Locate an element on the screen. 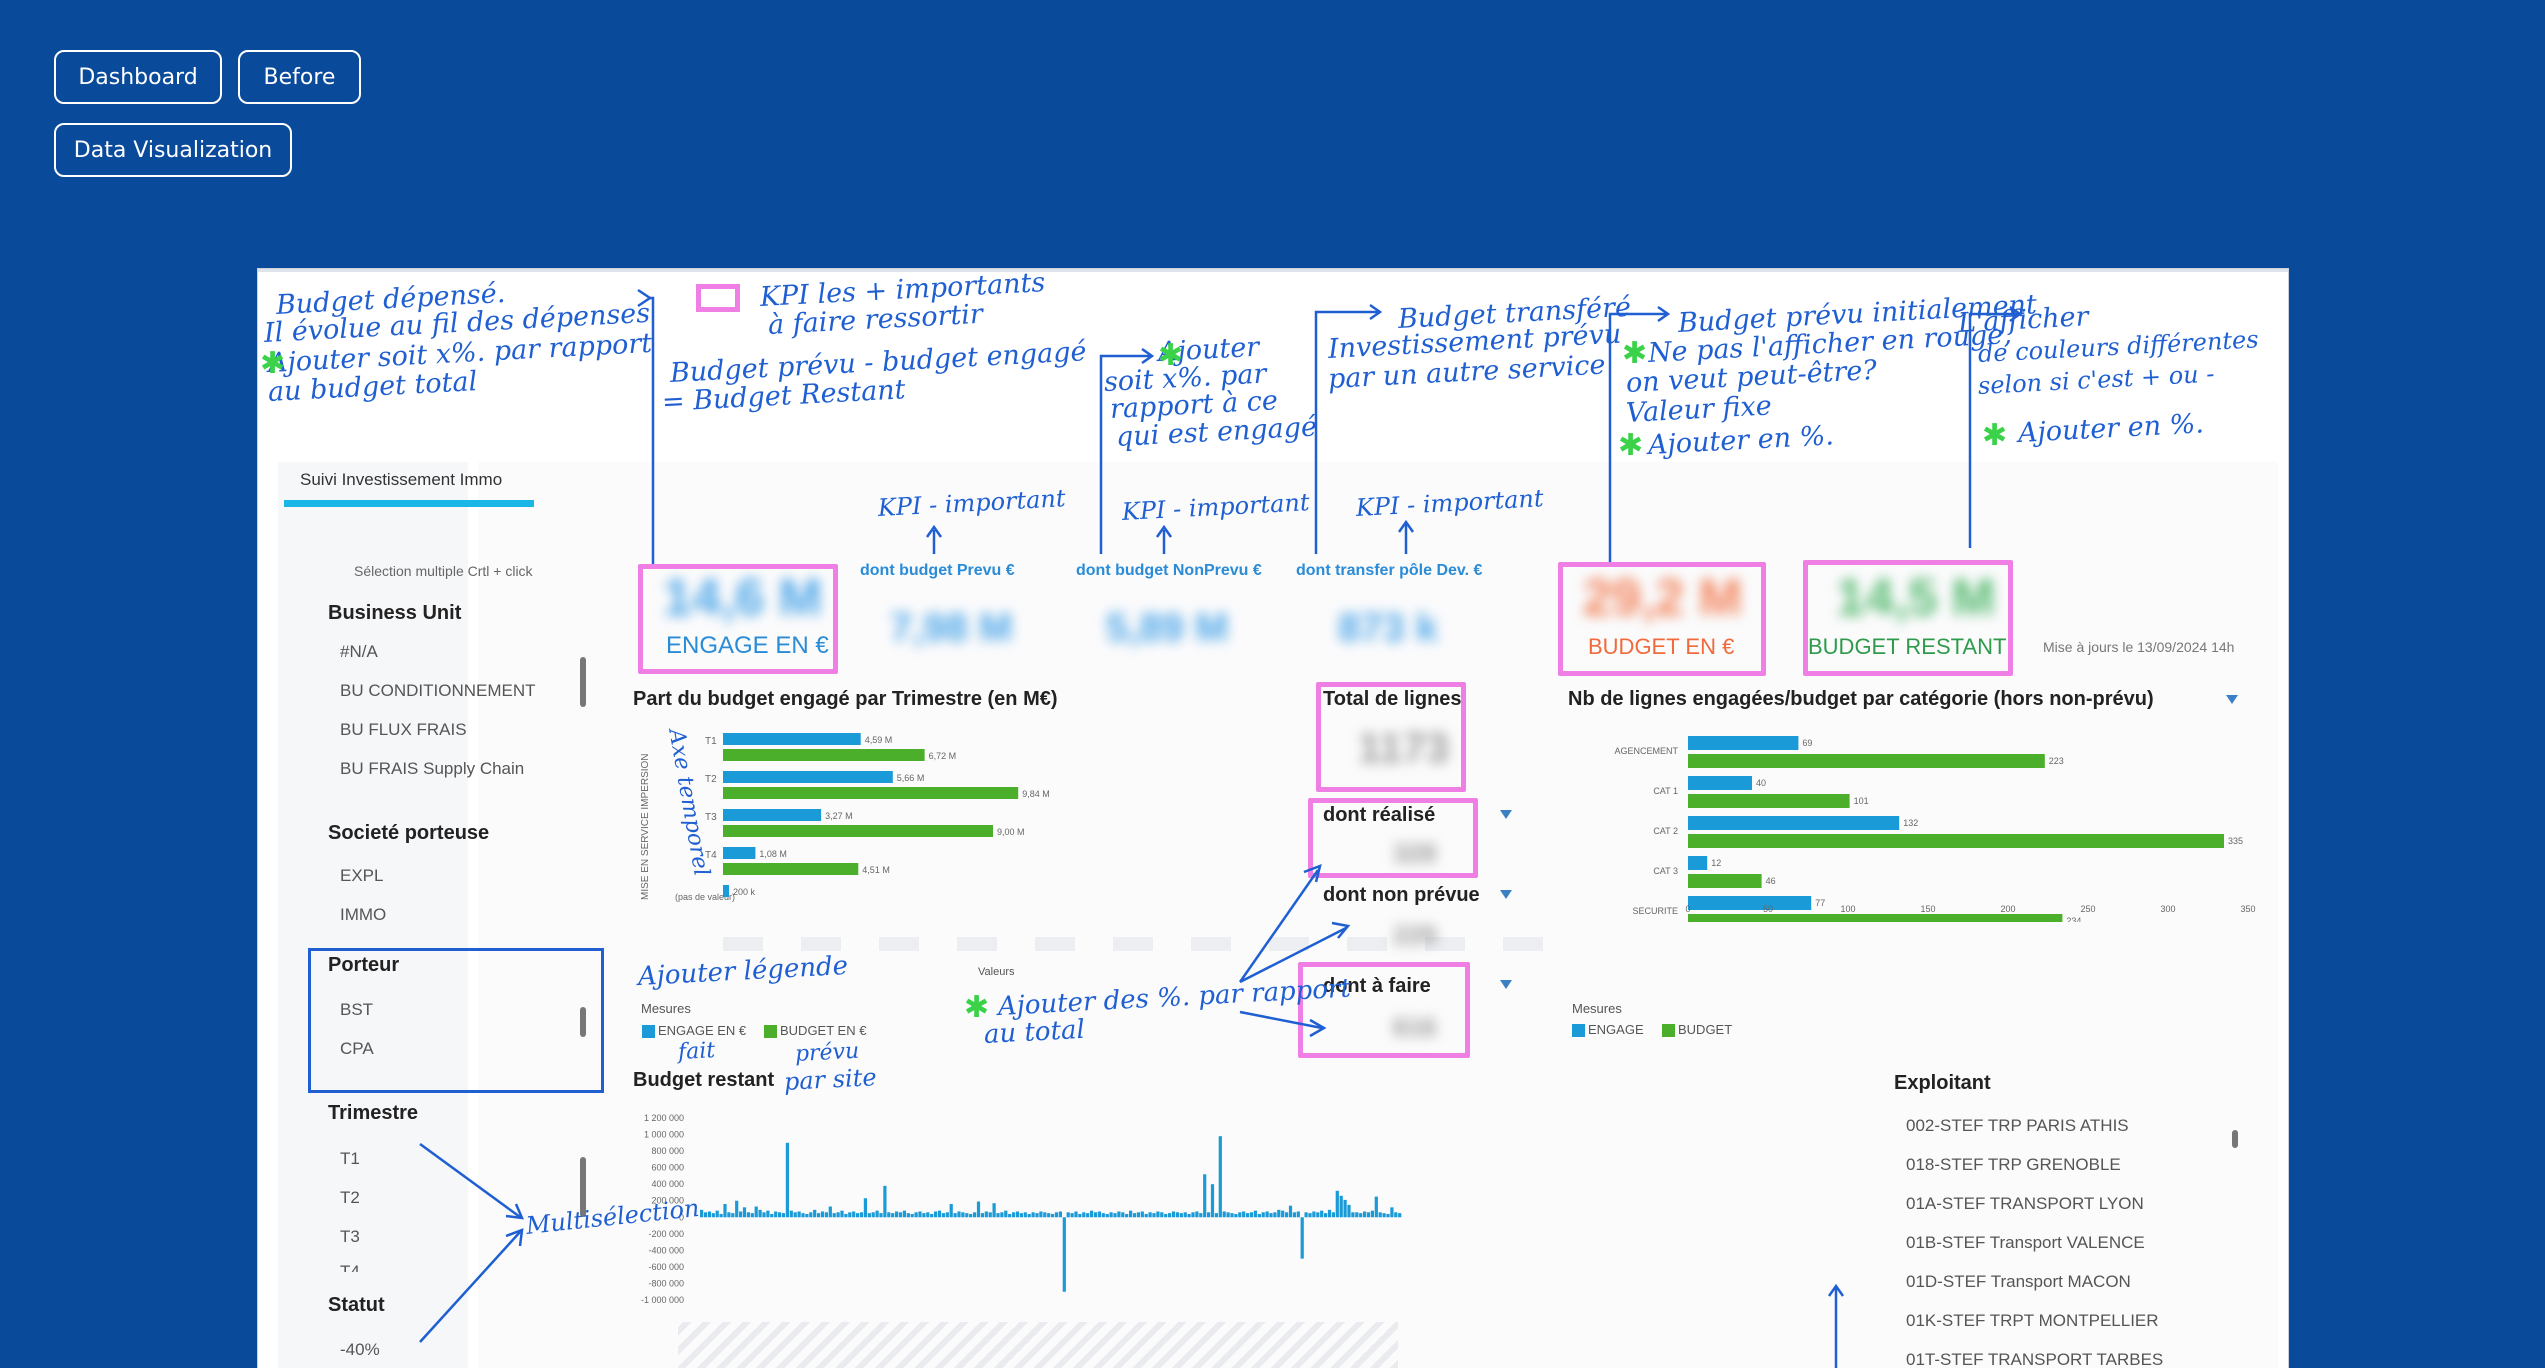 Image resolution: width=2545 pixels, height=1368 pixels. slicer-item: -40% is located at coordinates (360, 1349).